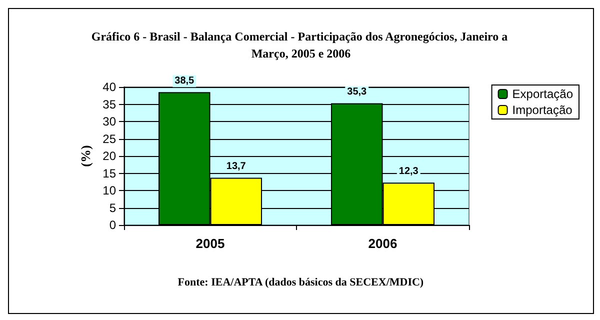  What do you see at coordinates (184, 81) in the screenshot?
I see `data-label: 38,5` at bounding box center [184, 81].